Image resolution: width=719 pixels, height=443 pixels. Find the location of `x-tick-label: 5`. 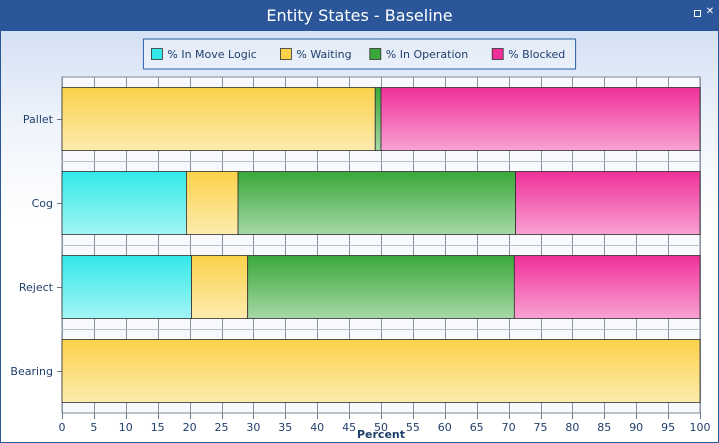

x-tick-label: 5 is located at coordinates (93, 427).